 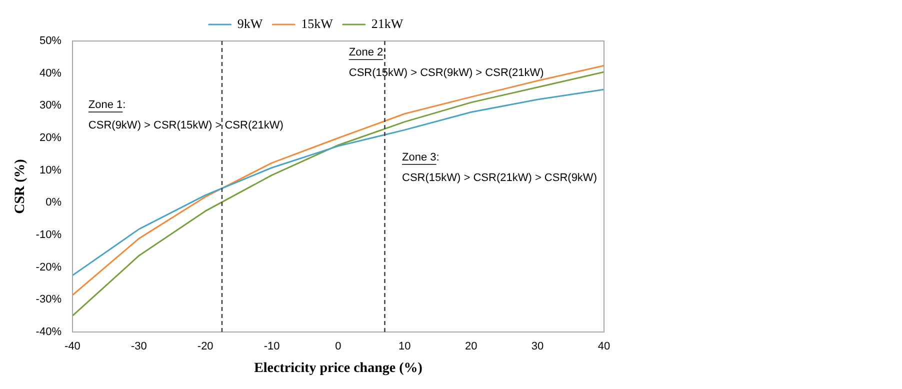 What do you see at coordinates (404, 346) in the screenshot?
I see `x-tick-label: 10` at bounding box center [404, 346].